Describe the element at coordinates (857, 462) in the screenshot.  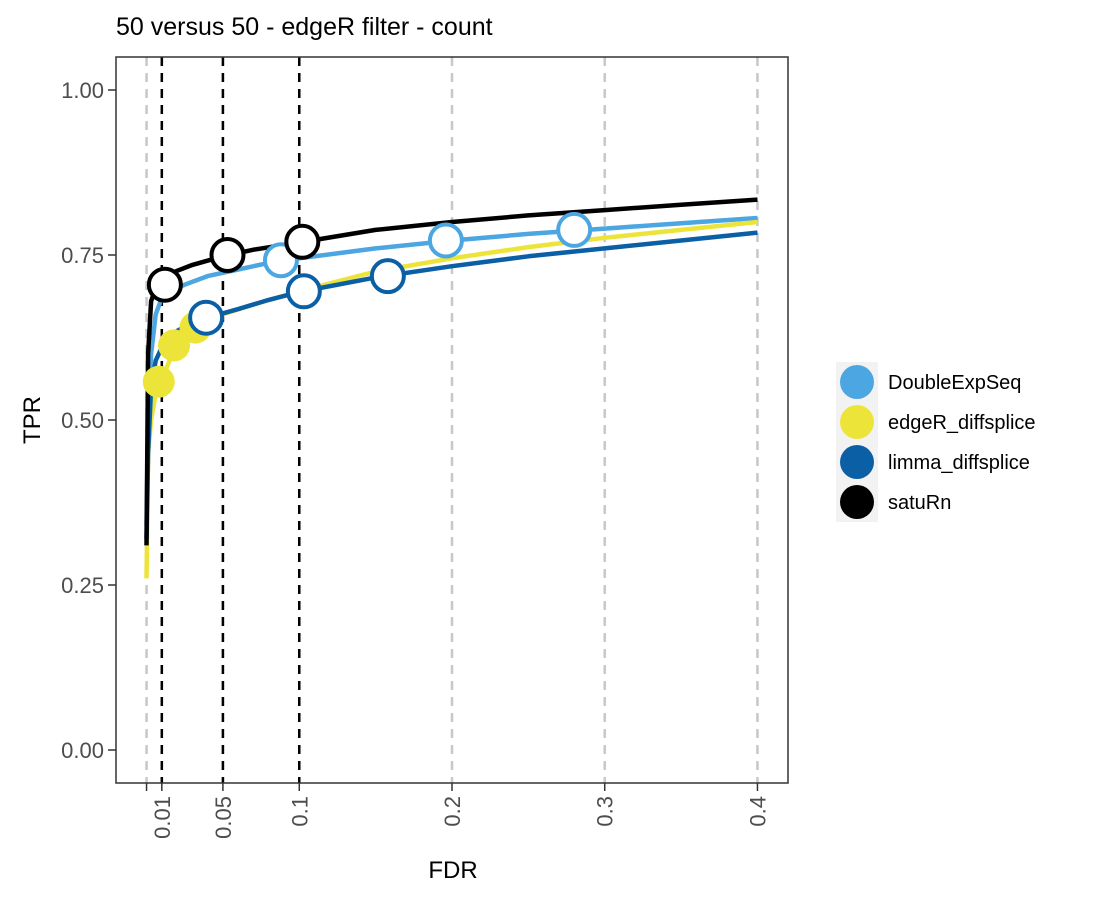
I see `legend-swatch-limma_diffsplice` at that location.